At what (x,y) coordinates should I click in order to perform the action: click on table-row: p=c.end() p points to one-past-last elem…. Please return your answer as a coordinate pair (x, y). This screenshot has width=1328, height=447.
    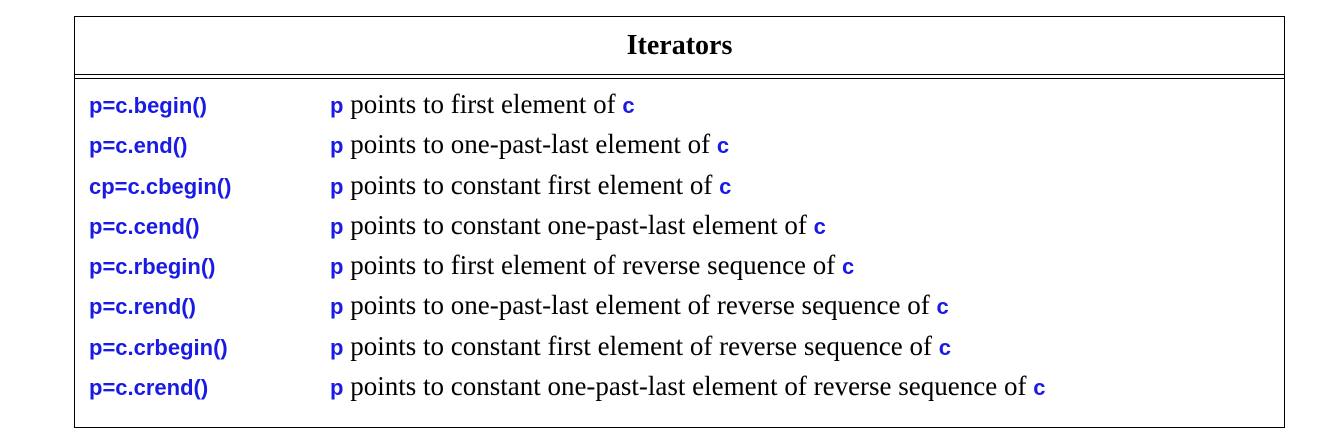
    Looking at the image, I should click on (679, 149).